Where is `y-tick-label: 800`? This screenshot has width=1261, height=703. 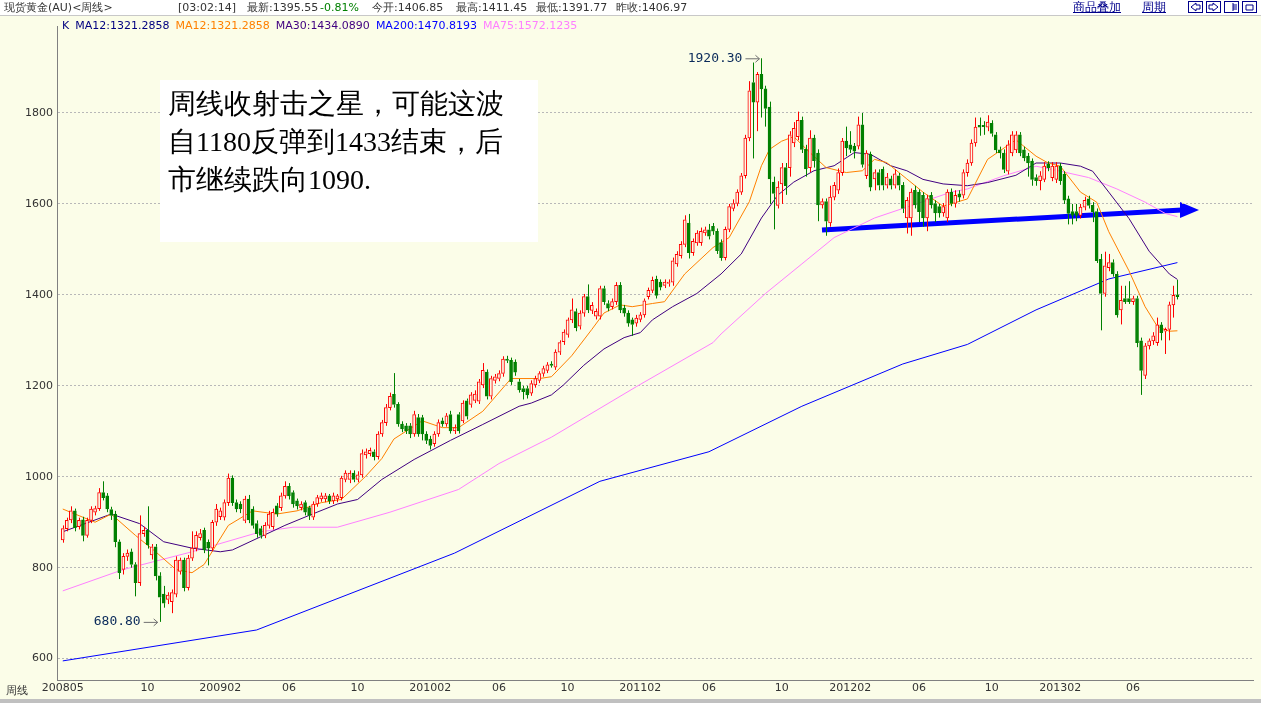
y-tick-label: 800 is located at coordinates (42, 567).